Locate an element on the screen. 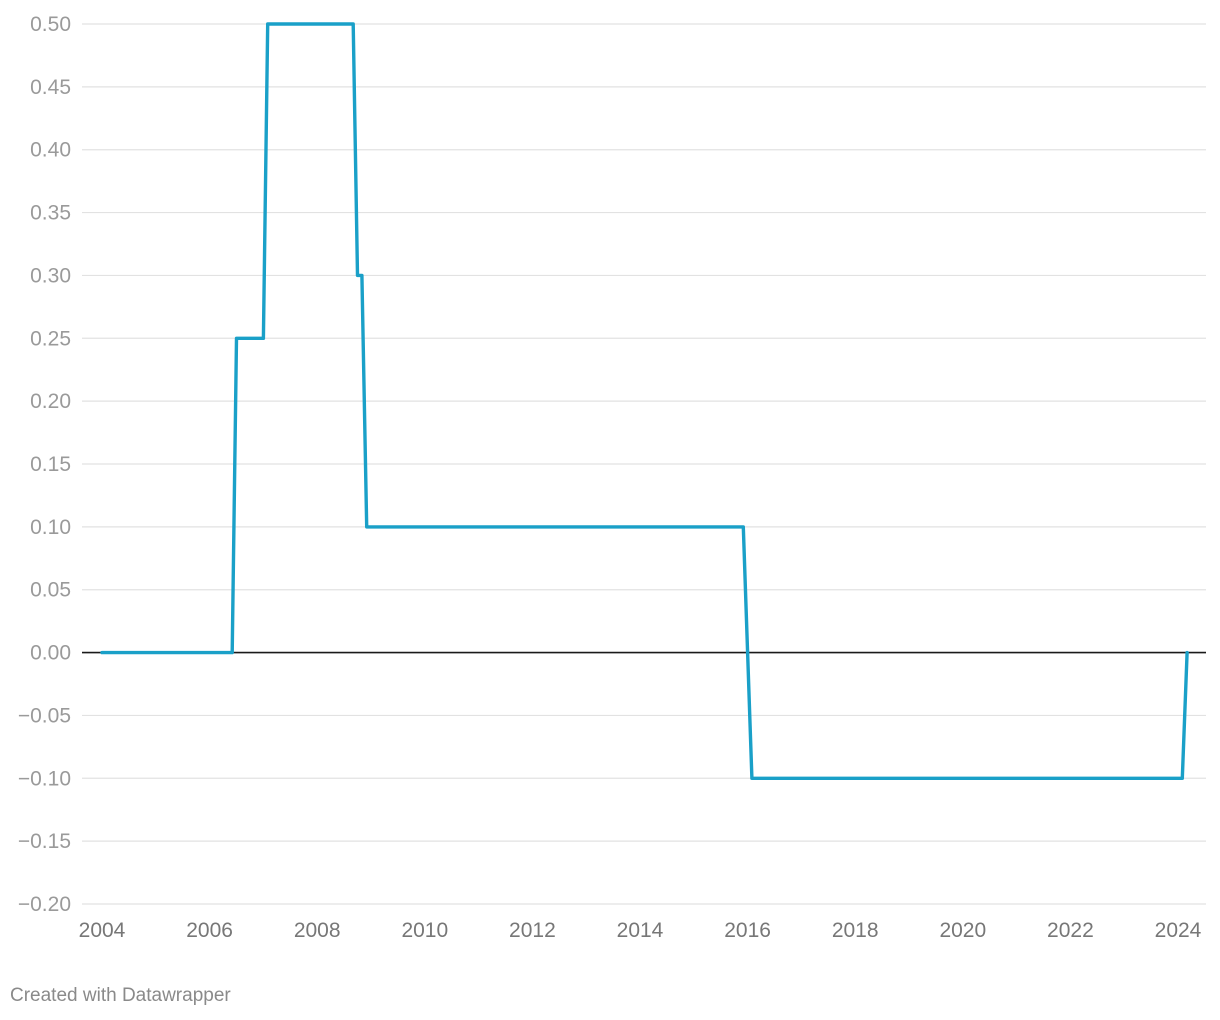 The height and width of the screenshot is (1020, 1220). x-tick-label: 2004 is located at coordinates (102, 930).